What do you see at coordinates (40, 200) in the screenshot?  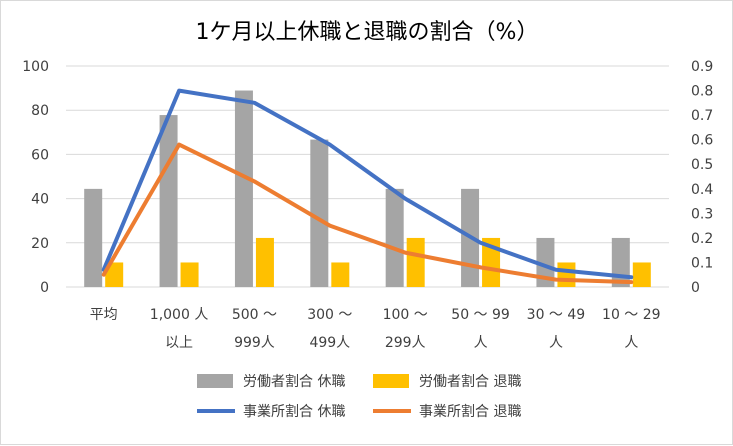 I see `left-tick-label: 40` at bounding box center [40, 200].